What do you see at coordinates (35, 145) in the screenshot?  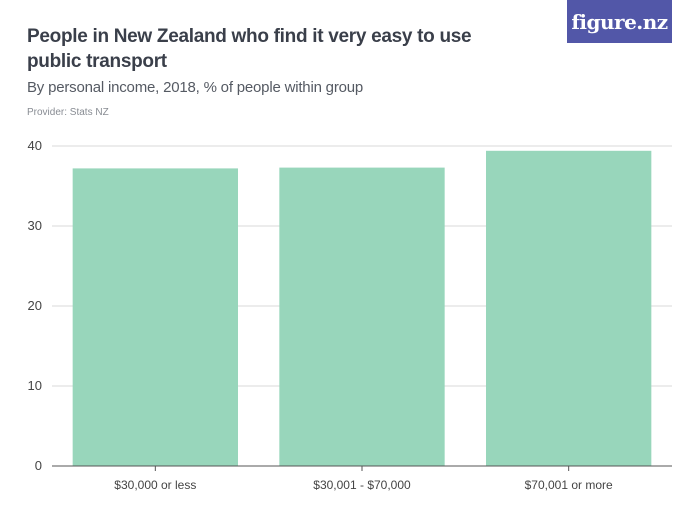 I see `y-tick-label: 40` at bounding box center [35, 145].